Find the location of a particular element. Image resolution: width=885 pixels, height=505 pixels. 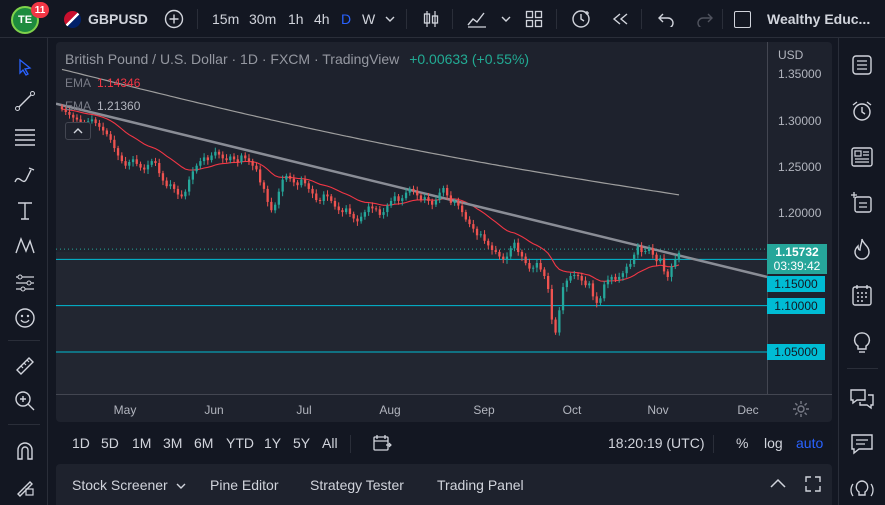

news-icon is located at coordinates (862, 157).